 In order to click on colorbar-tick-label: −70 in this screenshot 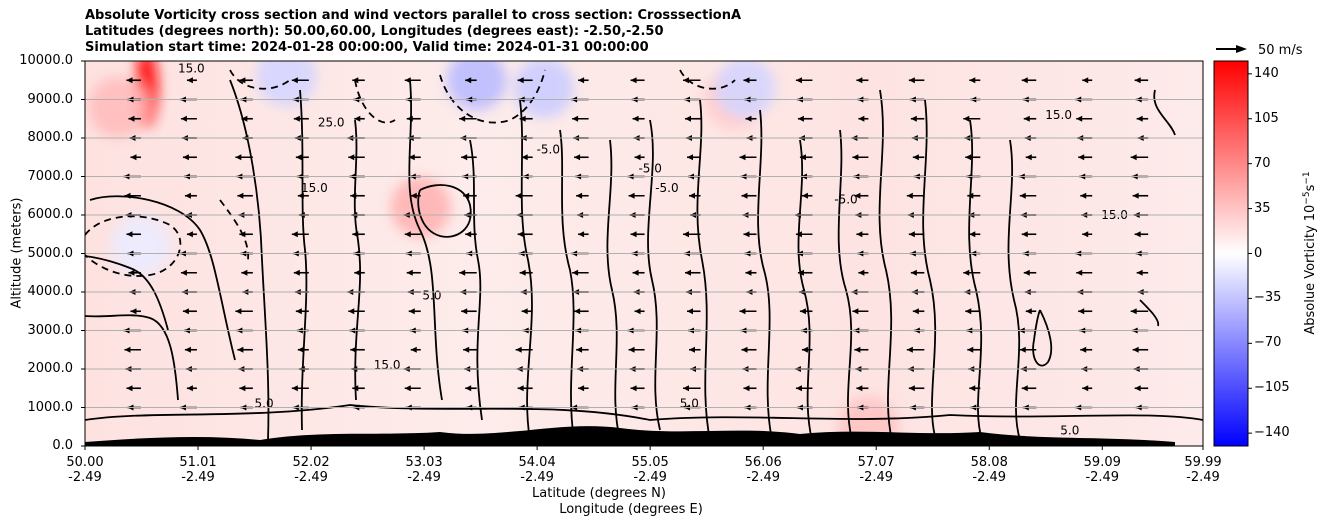, I will do `click(1268, 343)`.